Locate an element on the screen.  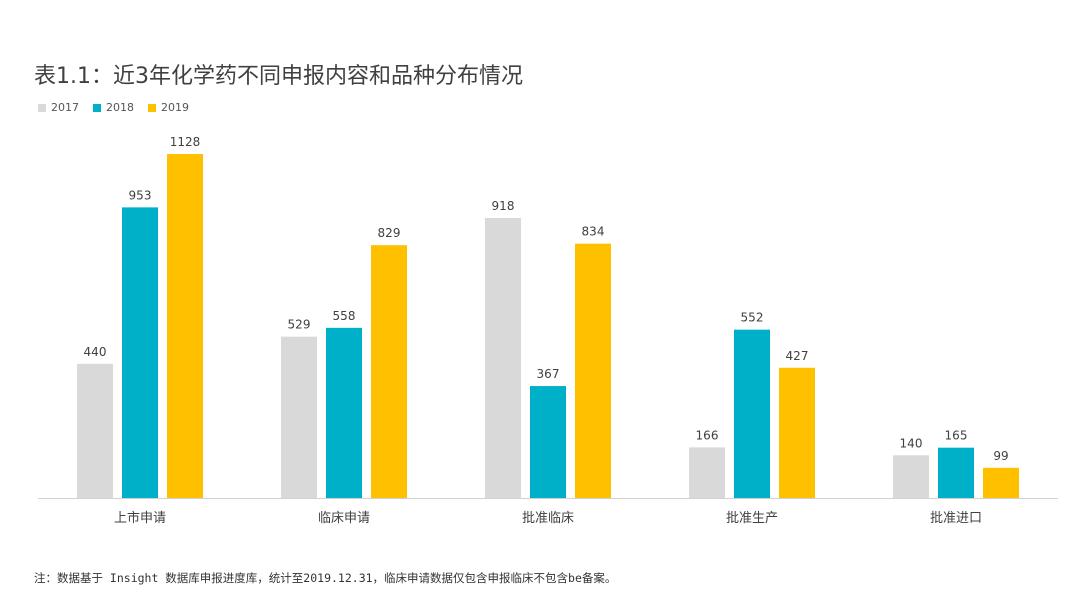
bar-group-3: 166 552 427 is located at coordinates (752, 404).